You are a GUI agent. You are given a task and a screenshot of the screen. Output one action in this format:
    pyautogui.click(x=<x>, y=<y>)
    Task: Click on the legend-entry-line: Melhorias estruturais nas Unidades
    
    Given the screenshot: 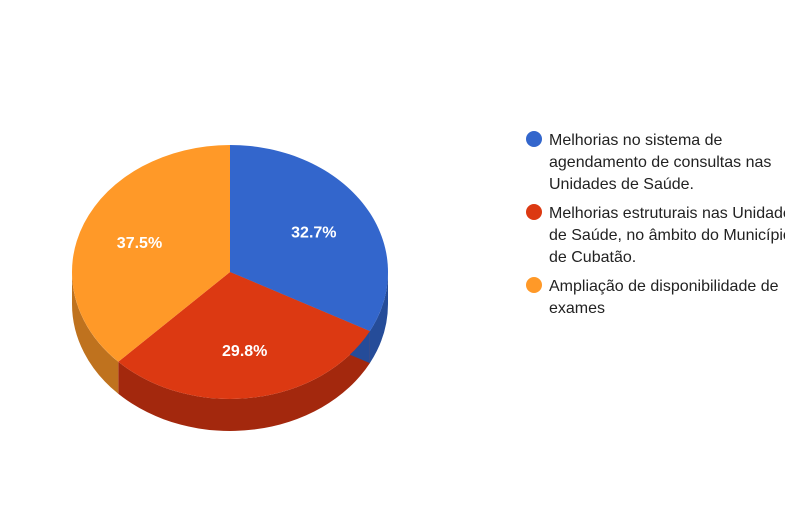 What is the action you would take?
    pyautogui.click(x=667, y=213)
    